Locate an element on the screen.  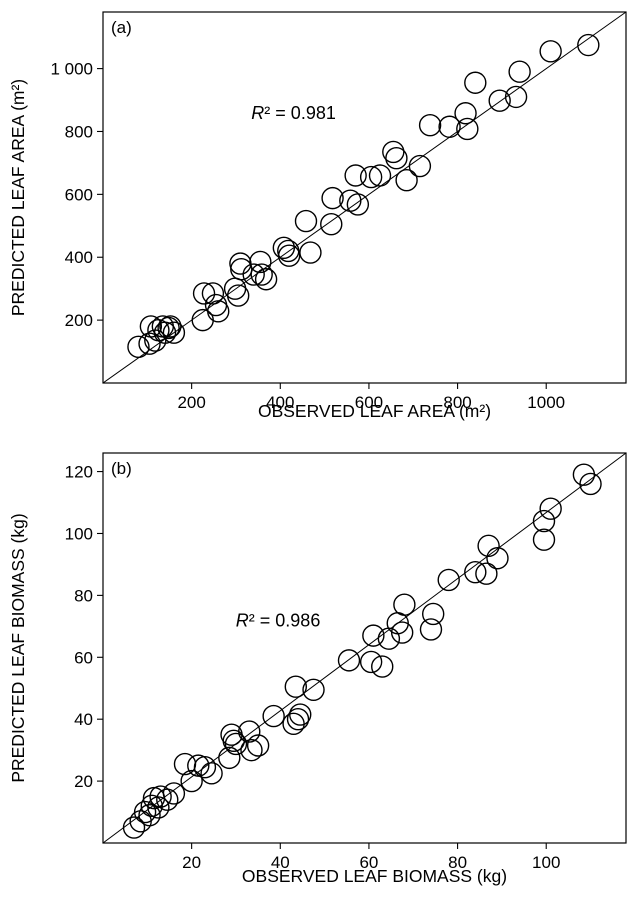
y-tick-label: 1 000 is located at coordinates (71, 69).